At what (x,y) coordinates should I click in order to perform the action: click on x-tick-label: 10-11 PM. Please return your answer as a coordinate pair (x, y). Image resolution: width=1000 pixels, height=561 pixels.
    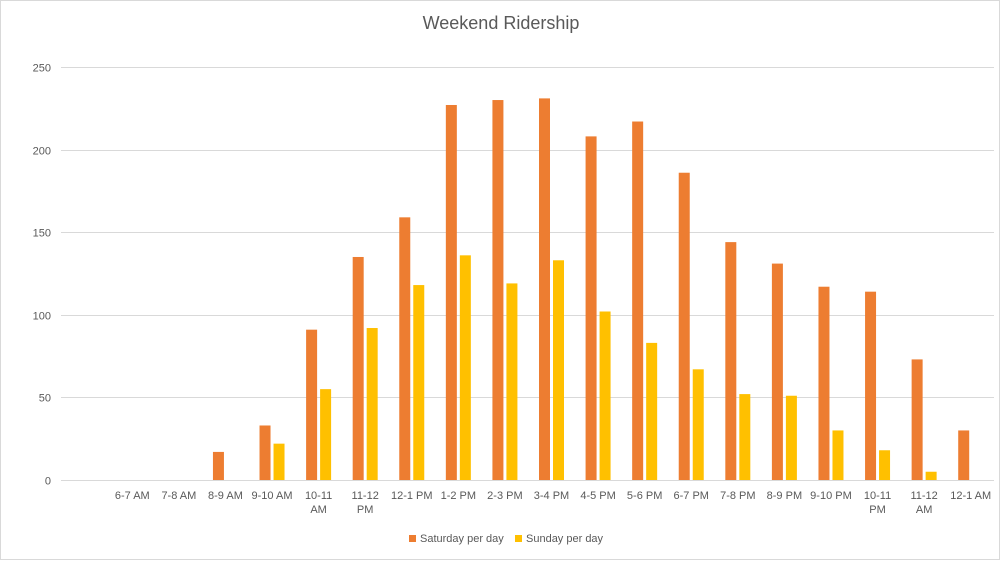
    Looking at the image, I should click on (877, 503).